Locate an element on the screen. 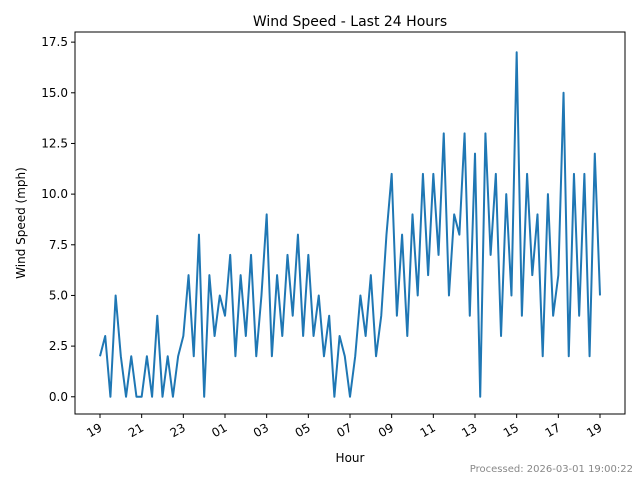  x-tick-label: 15 is located at coordinates (511, 430).